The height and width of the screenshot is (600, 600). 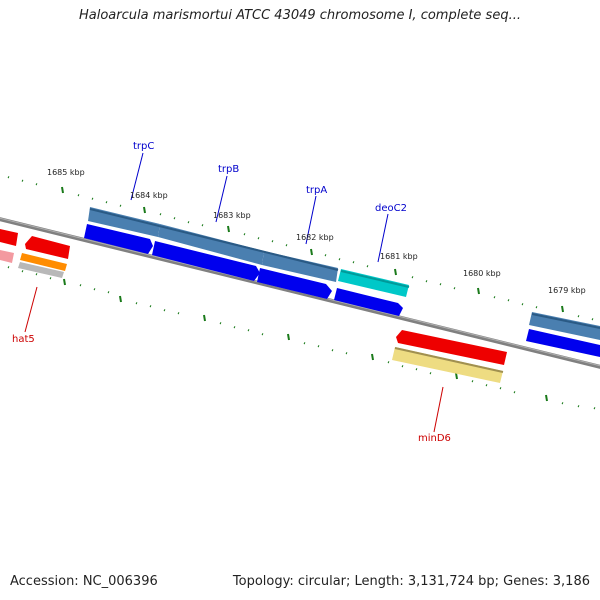 I want to click on gene-trpA, so click(x=300, y=266).